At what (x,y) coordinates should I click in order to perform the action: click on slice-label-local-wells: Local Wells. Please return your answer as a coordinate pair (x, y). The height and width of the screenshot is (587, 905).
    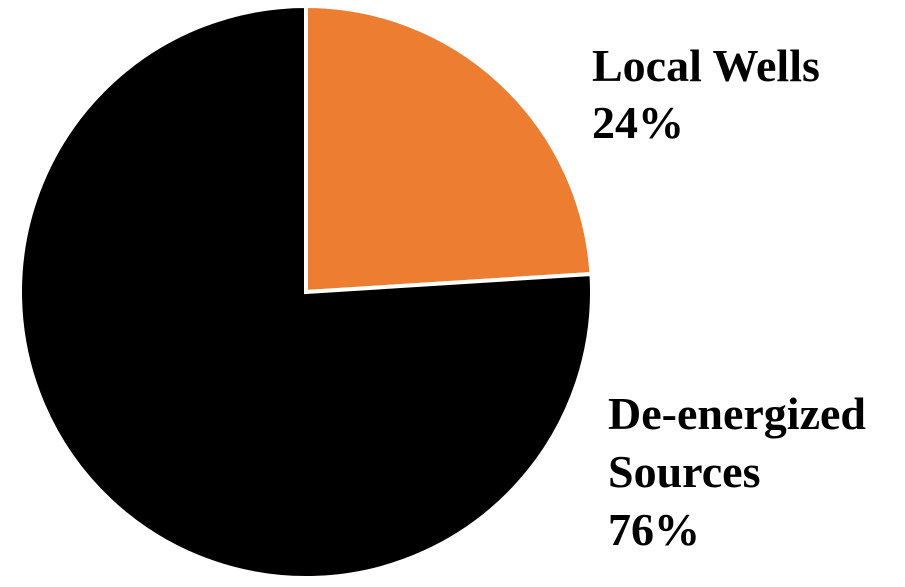
    Looking at the image, I should click on (706, 65).